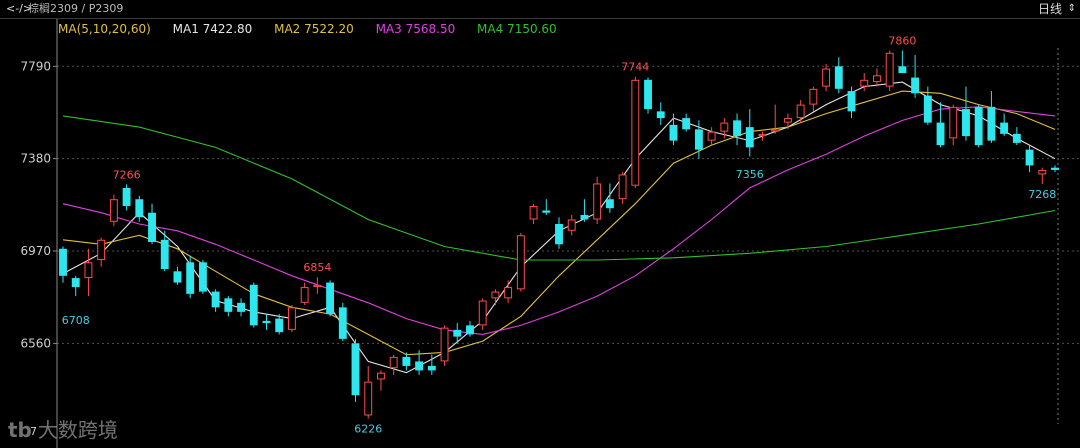 The image size is (1080, 448). What do you see at coordinates (212, 29) in the screenshot?
I see `ma1-legend: MA1 7422.80` at bounding box center [212, 29].